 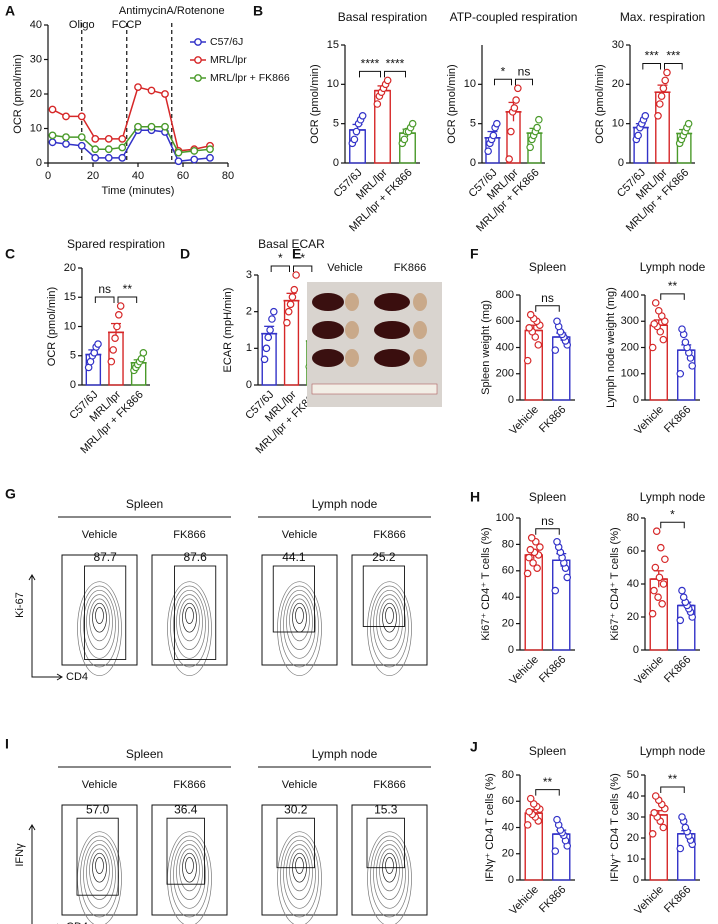 I want to click on significance-bracket, so click(x=547, y=308).